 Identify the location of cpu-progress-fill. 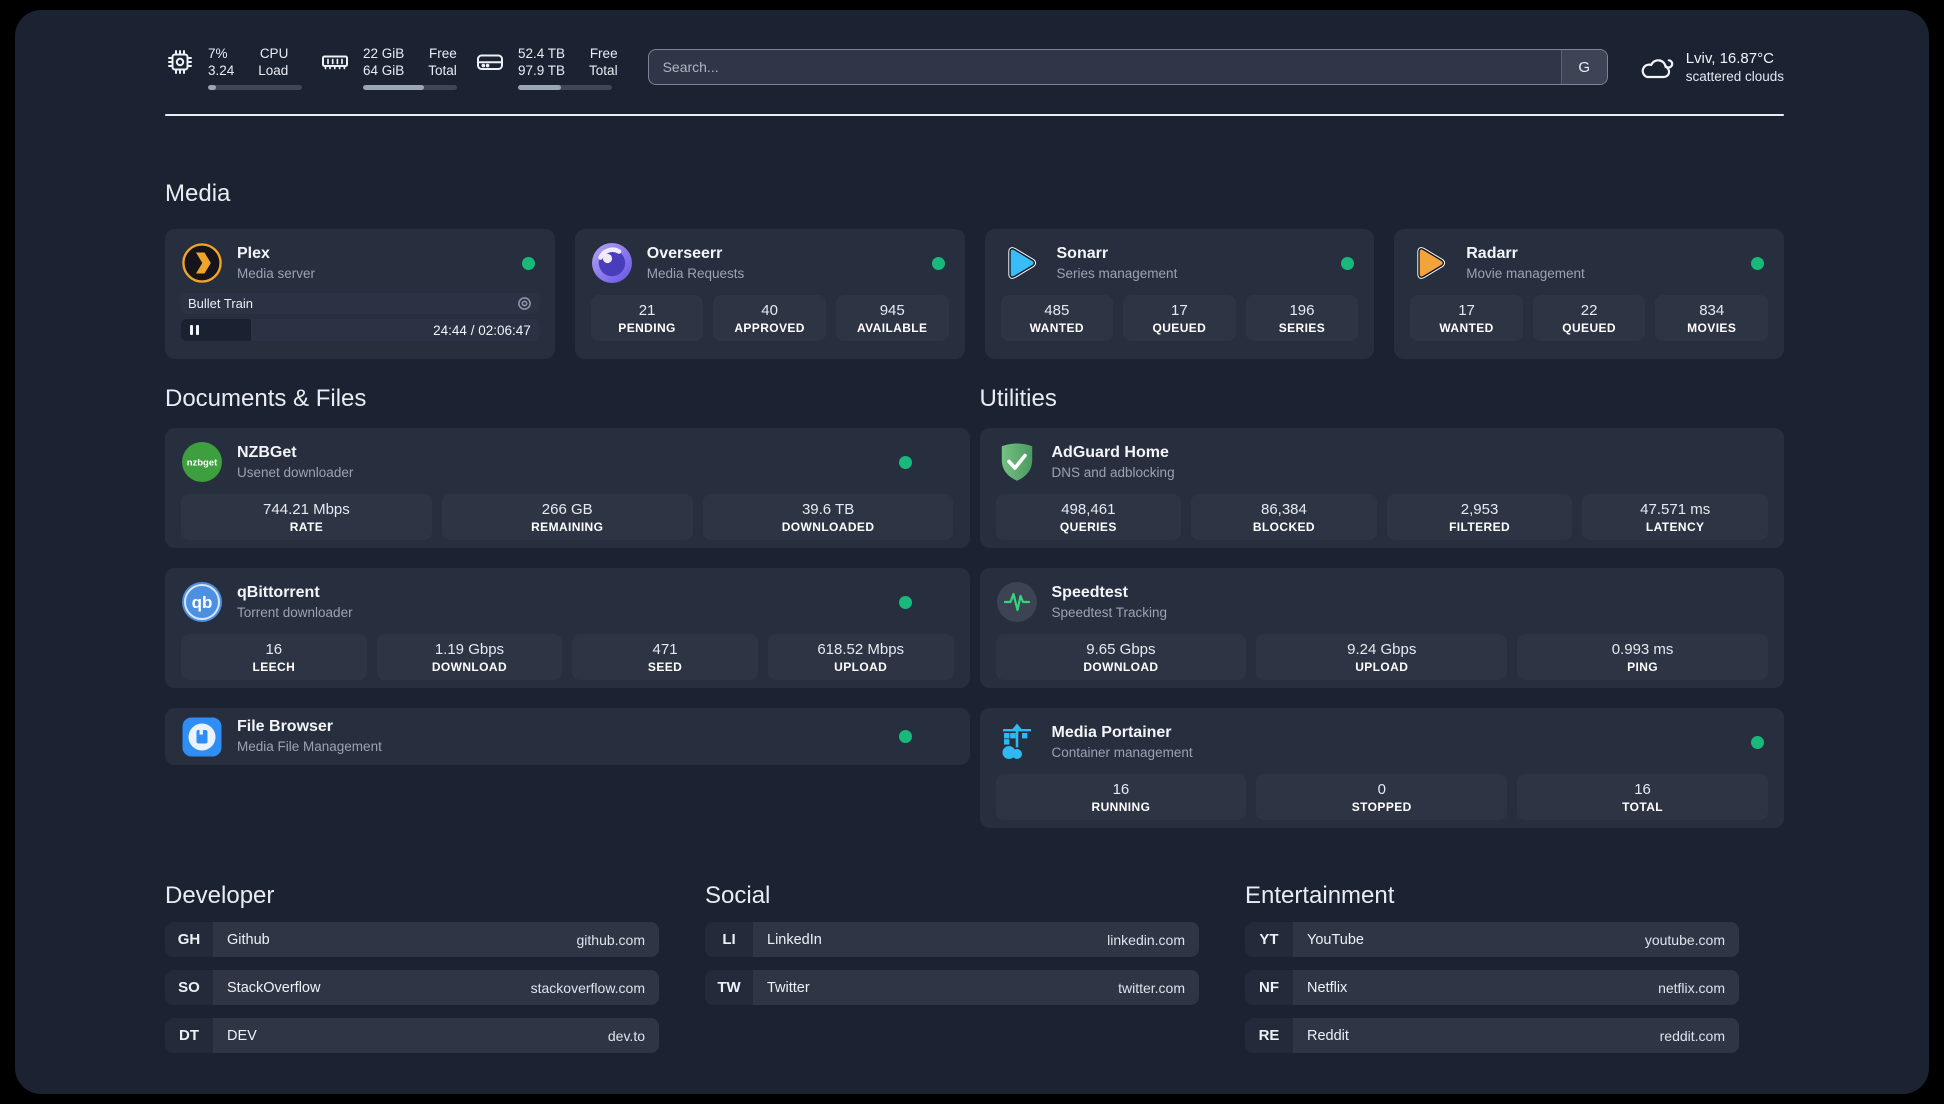
(212, 87).